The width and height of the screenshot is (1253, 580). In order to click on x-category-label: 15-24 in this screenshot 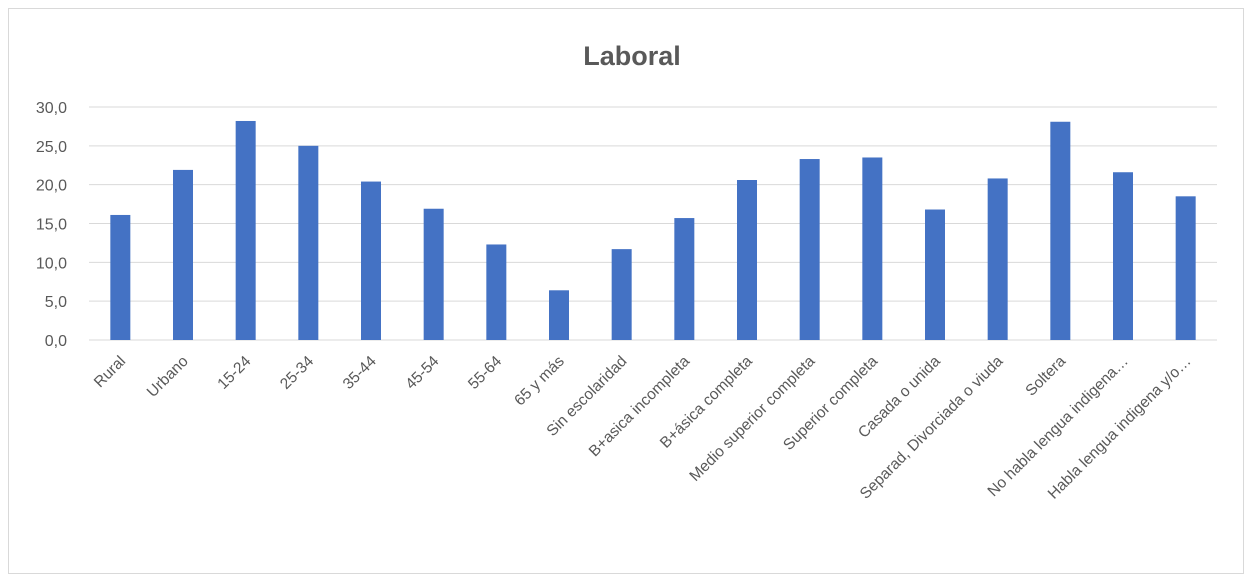, I will do `click(234, 373)`.